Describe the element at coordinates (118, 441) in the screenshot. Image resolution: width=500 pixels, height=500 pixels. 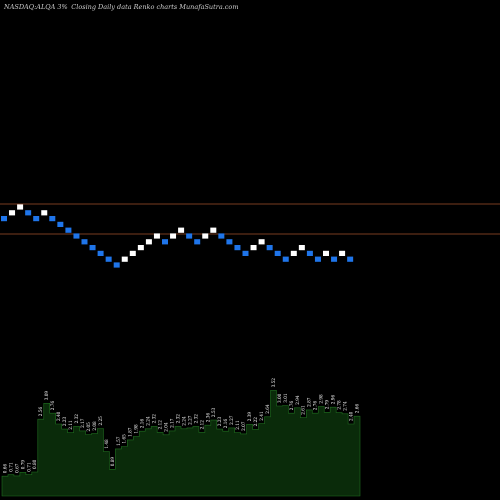
I see `volume-label: 1.57` at that location.